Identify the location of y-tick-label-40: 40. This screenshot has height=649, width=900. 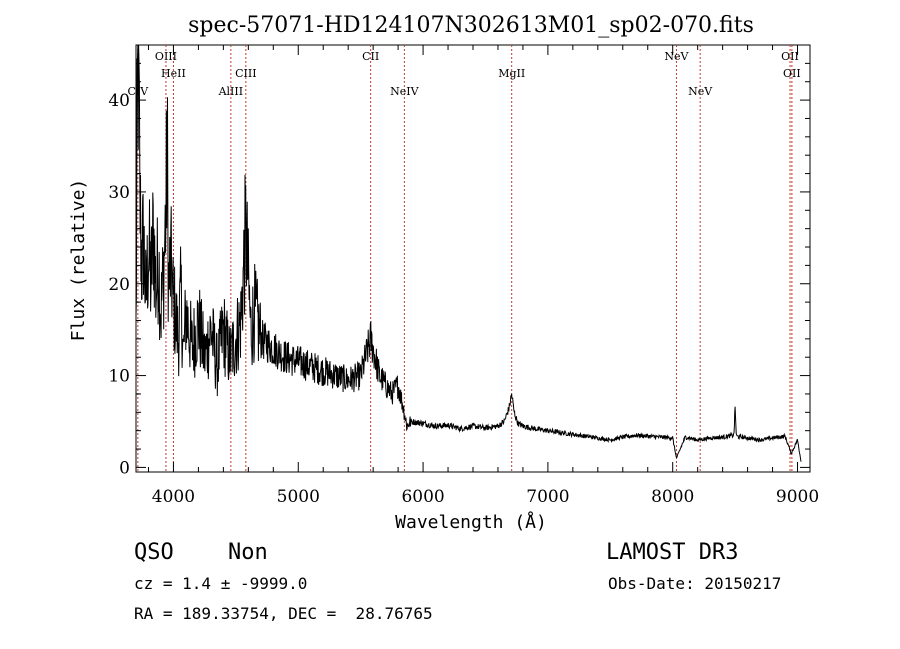
(119, 101).